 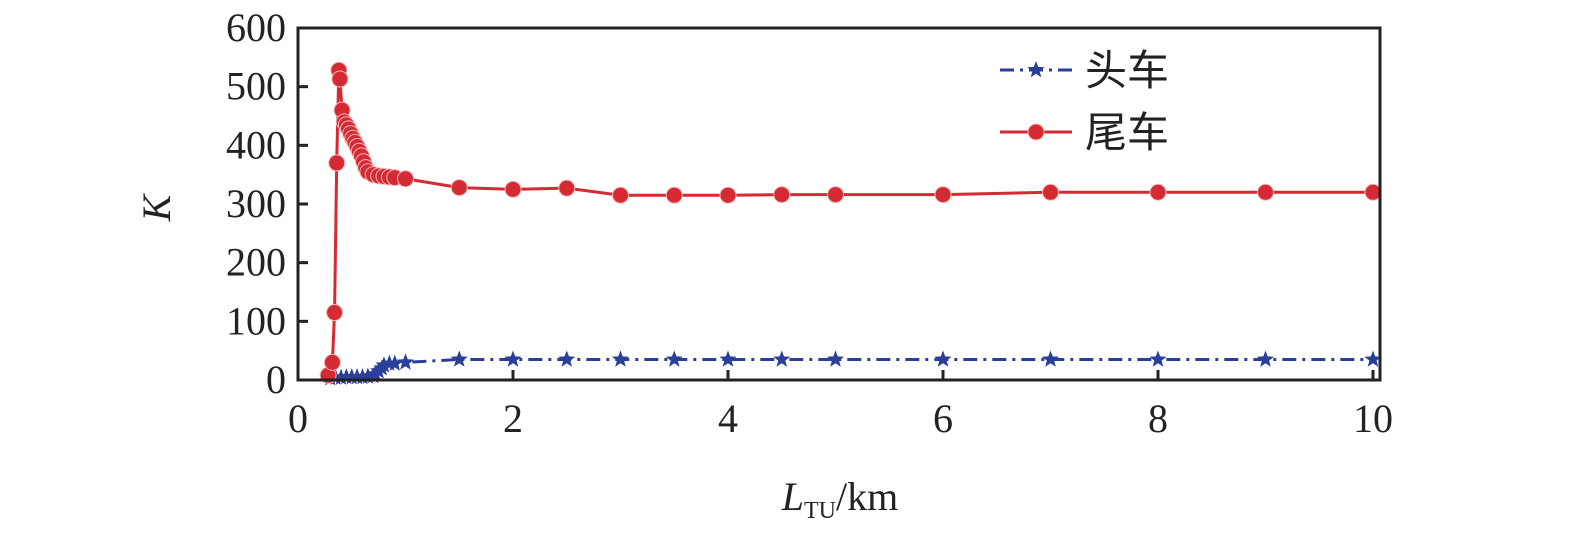 What do you see at coordinates (1127, 72) in the screenshot?
I see `legend-label: 头车` at bounding box center [1127, 72].